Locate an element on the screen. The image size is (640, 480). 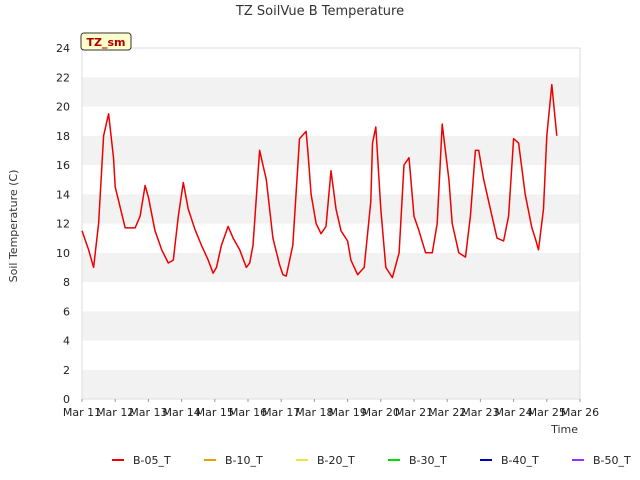
legend-label-B-05_T: B-05_T is located at coordinates (152, 460).